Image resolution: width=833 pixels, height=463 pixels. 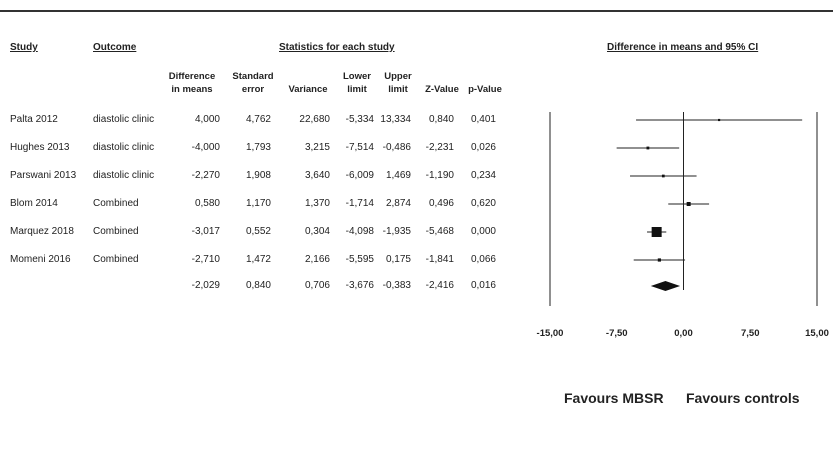 I want to click on stat-value: -4,098, so click(x=359, y=231).